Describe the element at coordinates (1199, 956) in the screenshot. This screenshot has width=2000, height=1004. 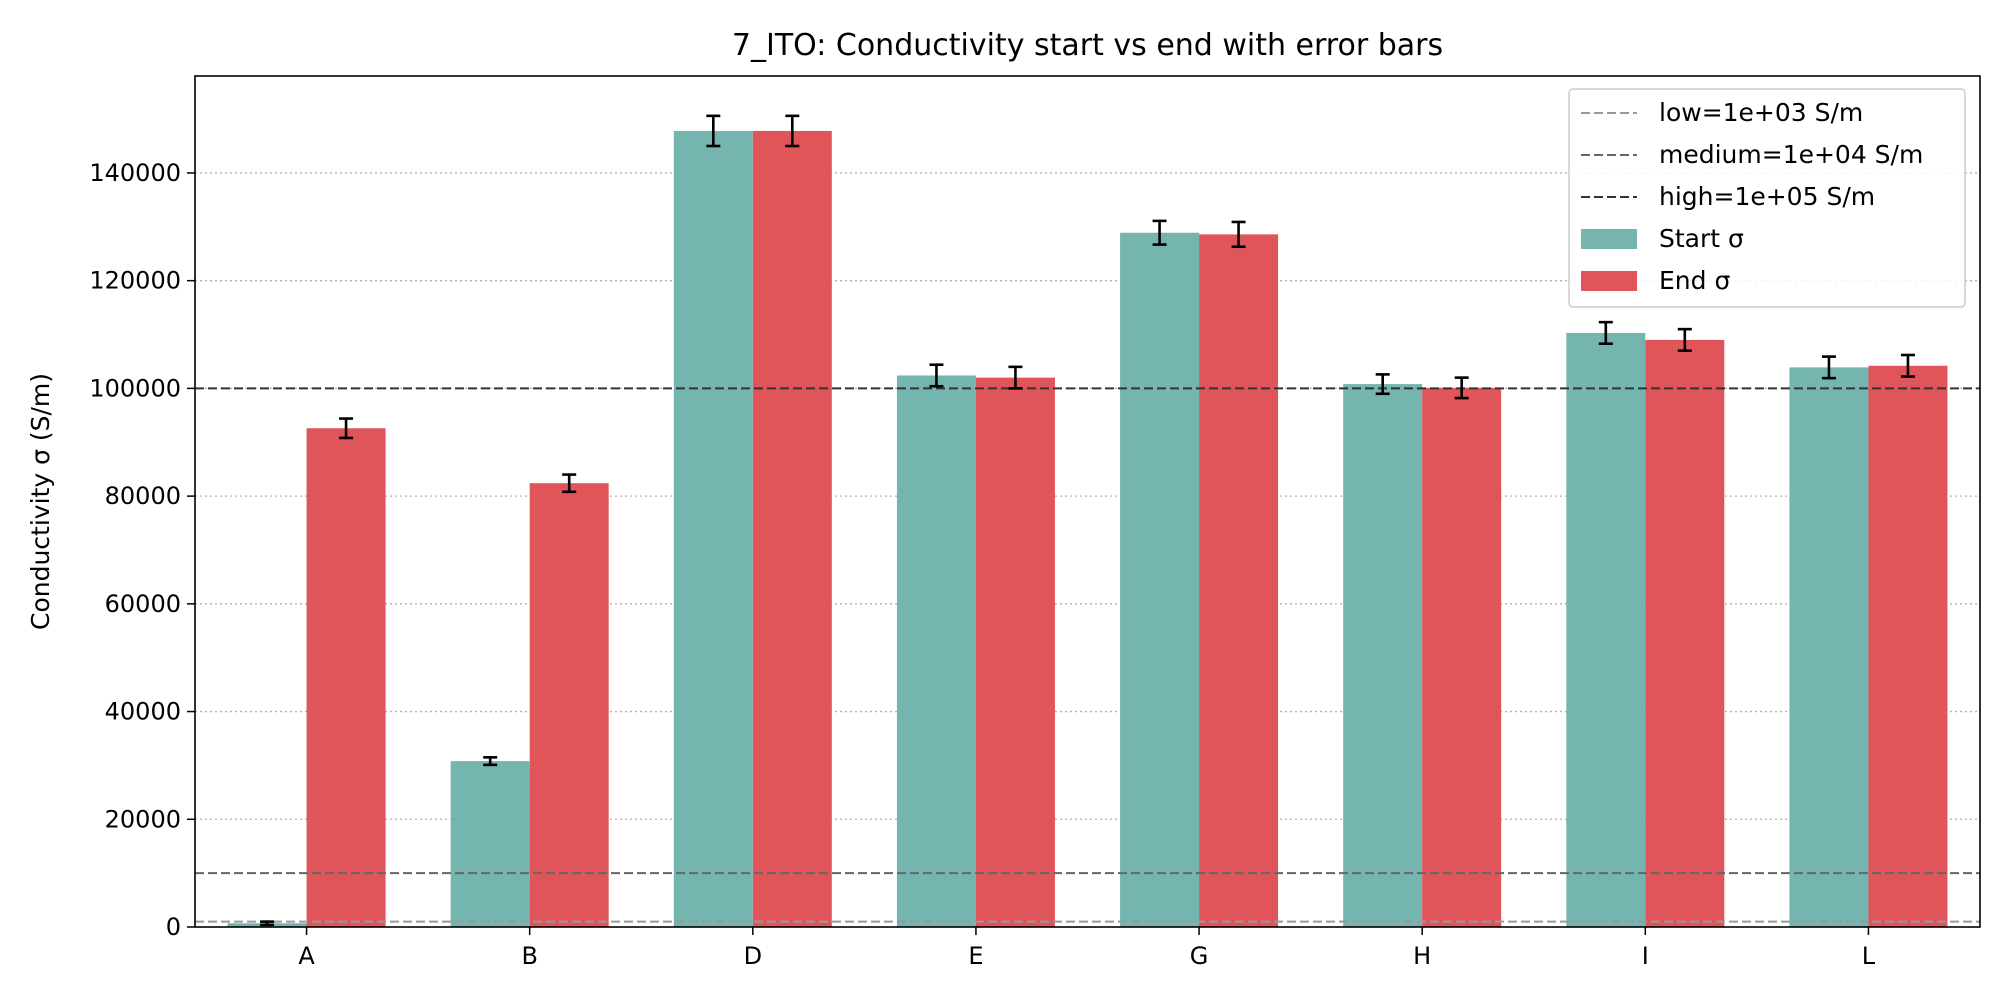
I see `x-tick-label: G` at that location.